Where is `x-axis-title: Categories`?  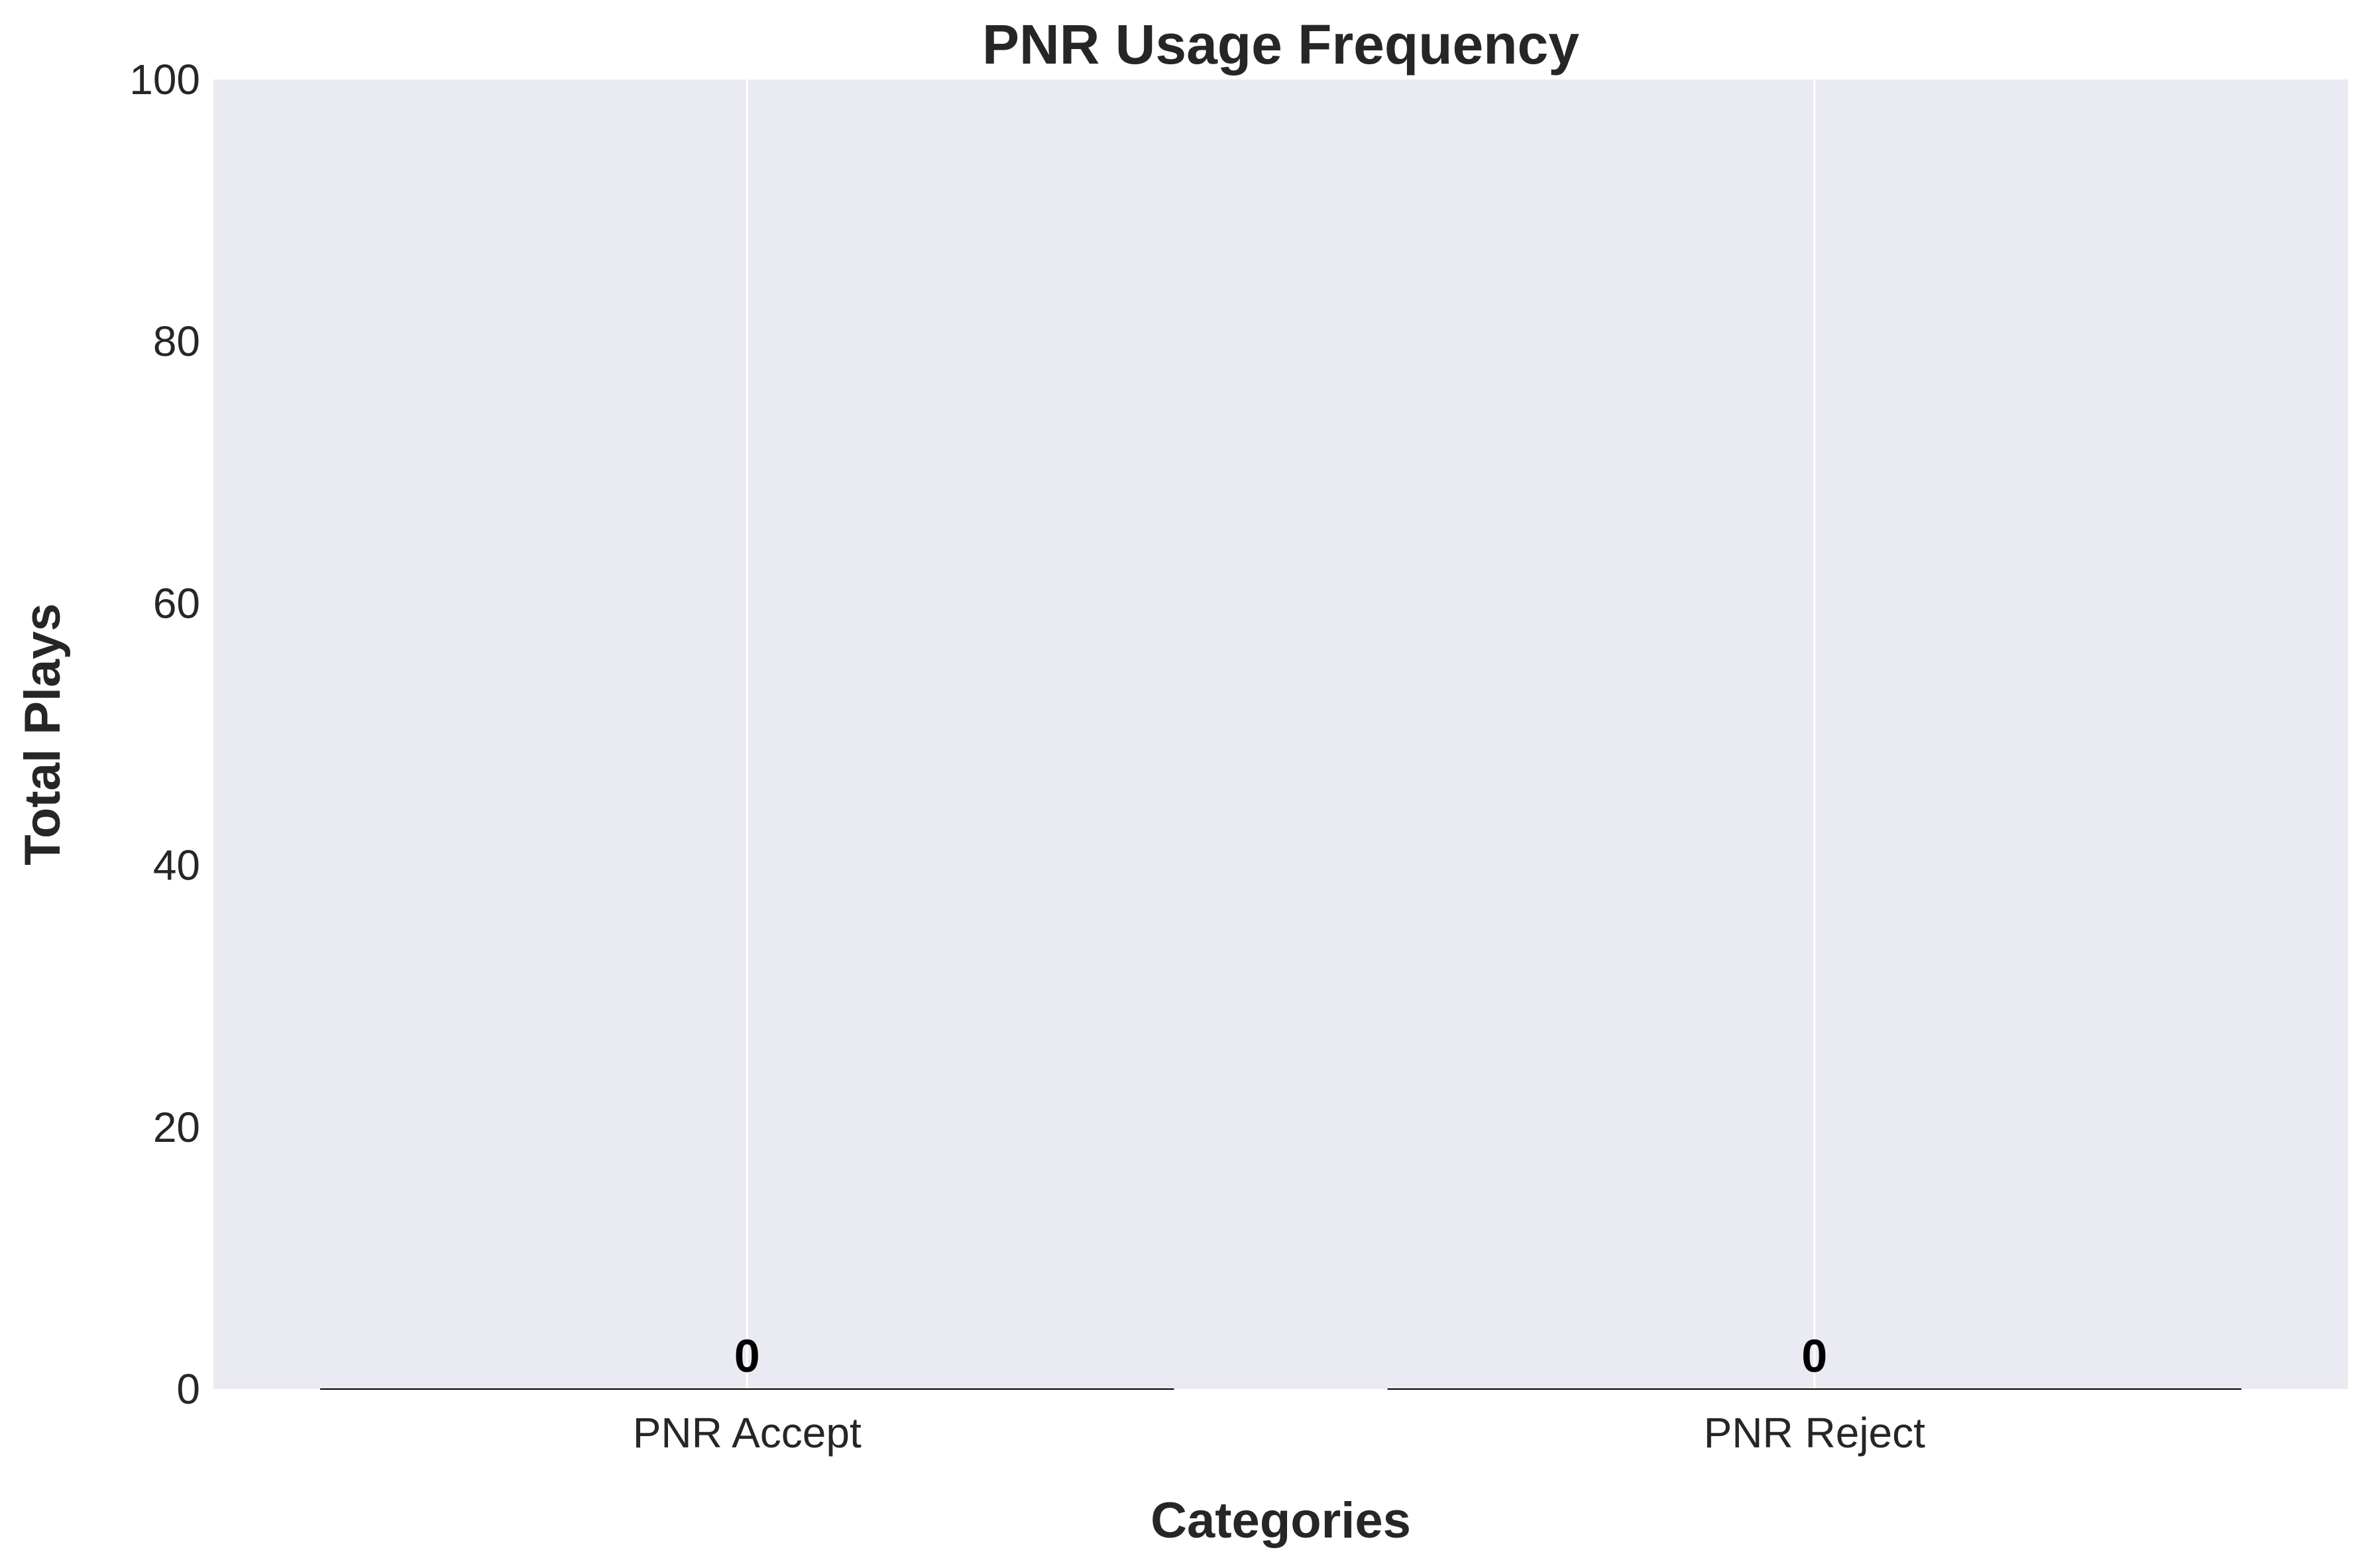 x-axis-title: Categories is located at coordinates (1281, 1520).